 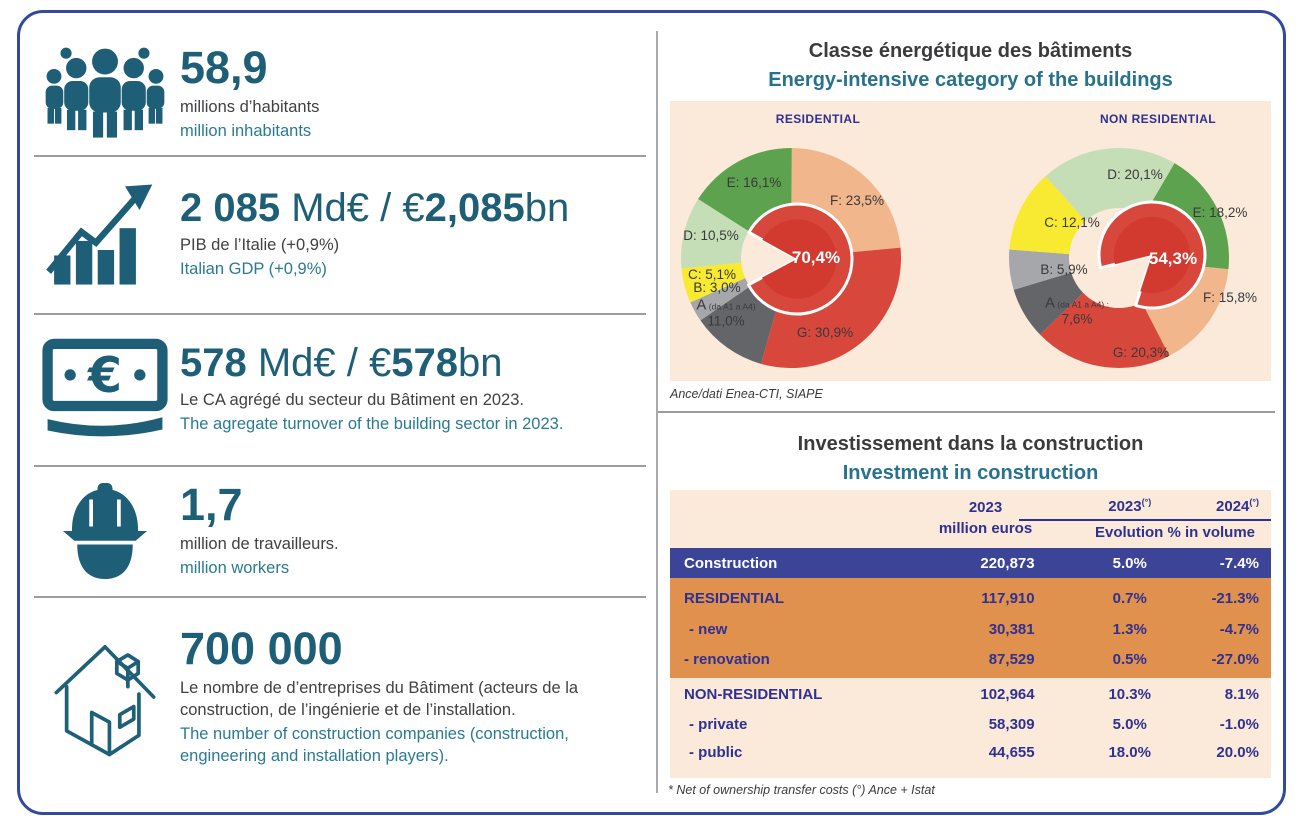 What do you see at coordinates (1072, 223) in the screenshot?
I see `donut-segment-label: C: 12,1%` at bounding box center [1072, 223].